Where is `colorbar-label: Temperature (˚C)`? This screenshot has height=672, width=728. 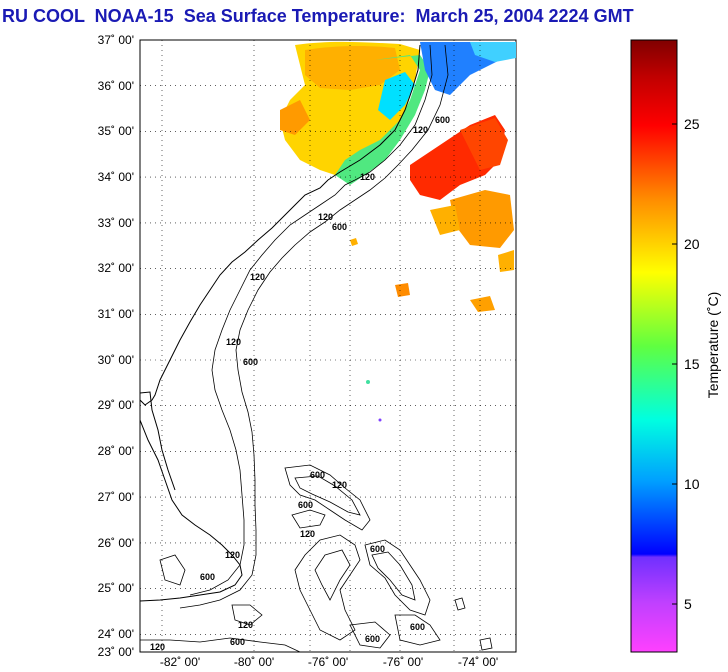
colorbar-label: Temperature (˚C) is located at coordinates (713, 345).